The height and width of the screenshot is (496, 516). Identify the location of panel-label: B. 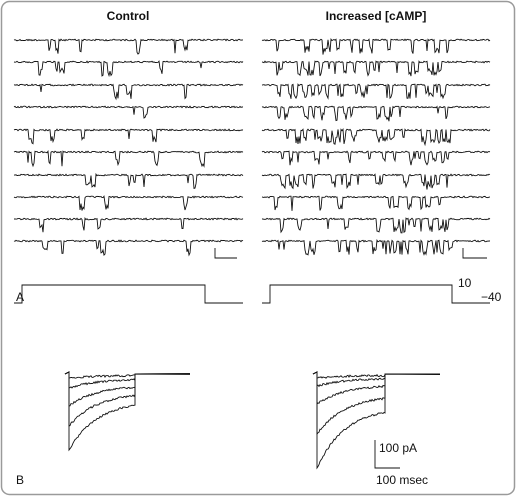
(20, 480).